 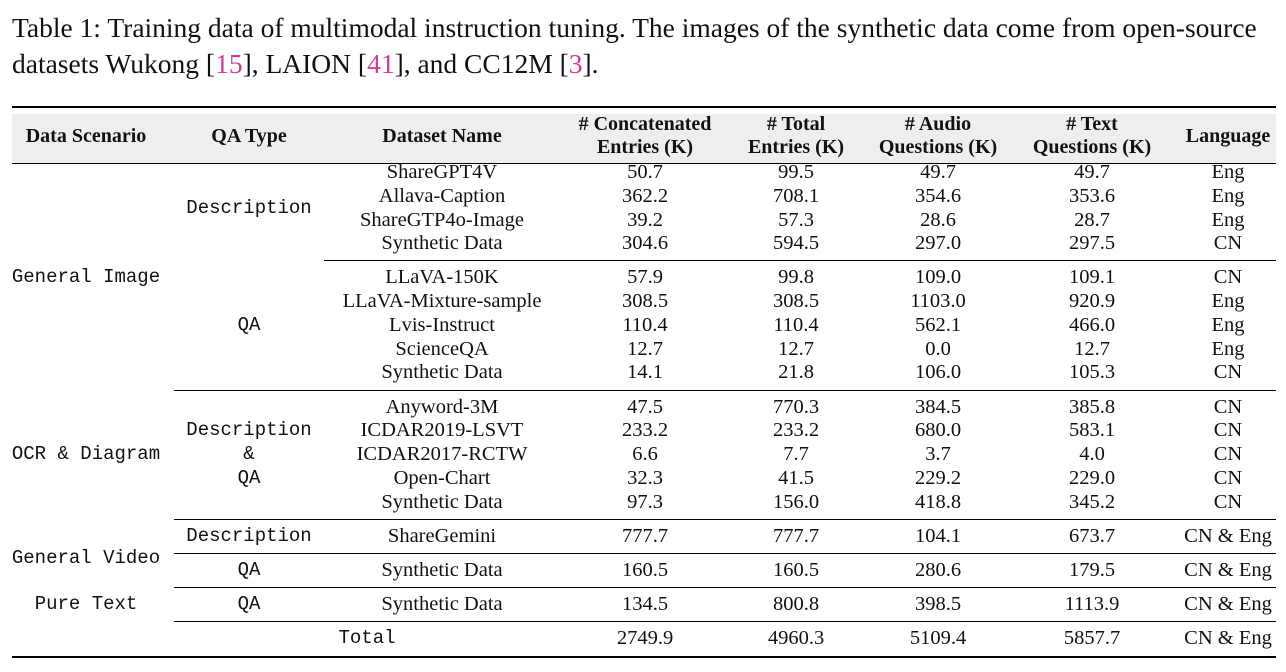 What do you see at coordinates (725, 621) in the screenshot?
I see `rule-total` at bounding box center [725, 621].